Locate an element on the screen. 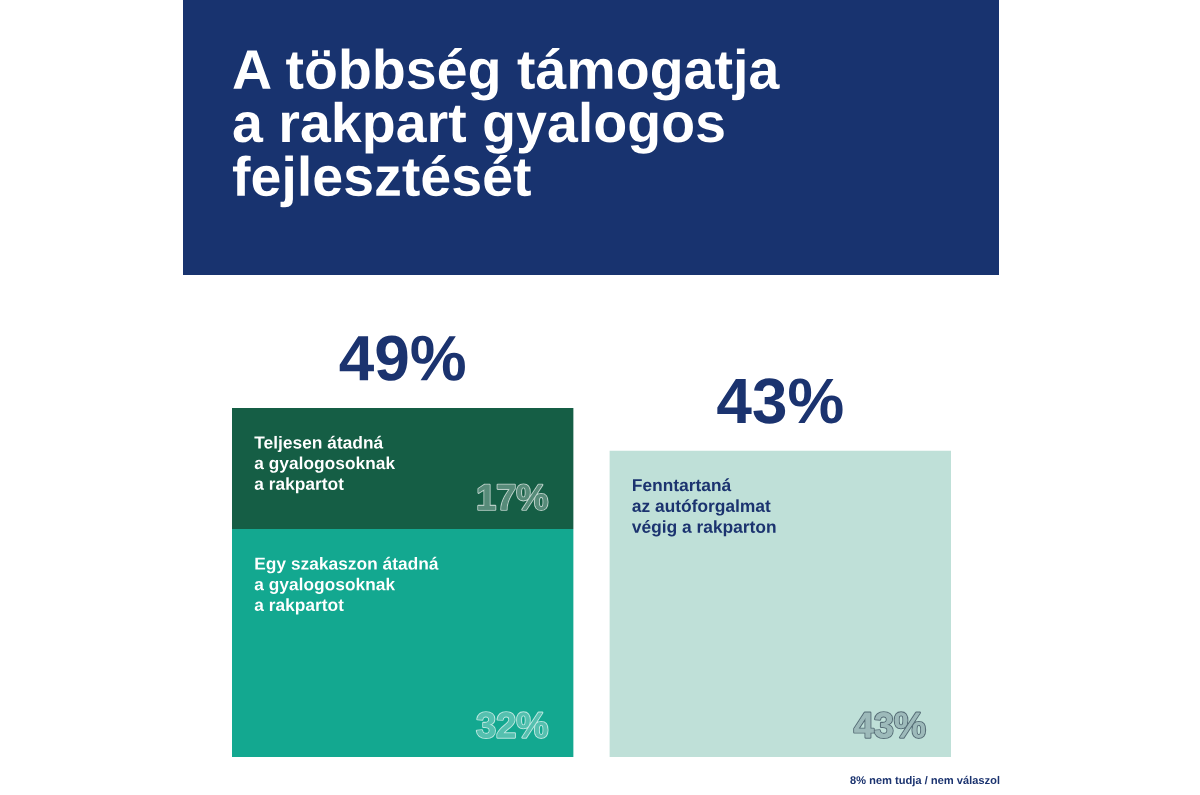 The height and width of the screenshot is (795, 1200). data-label: 43% is located at coordinates (890, 725).